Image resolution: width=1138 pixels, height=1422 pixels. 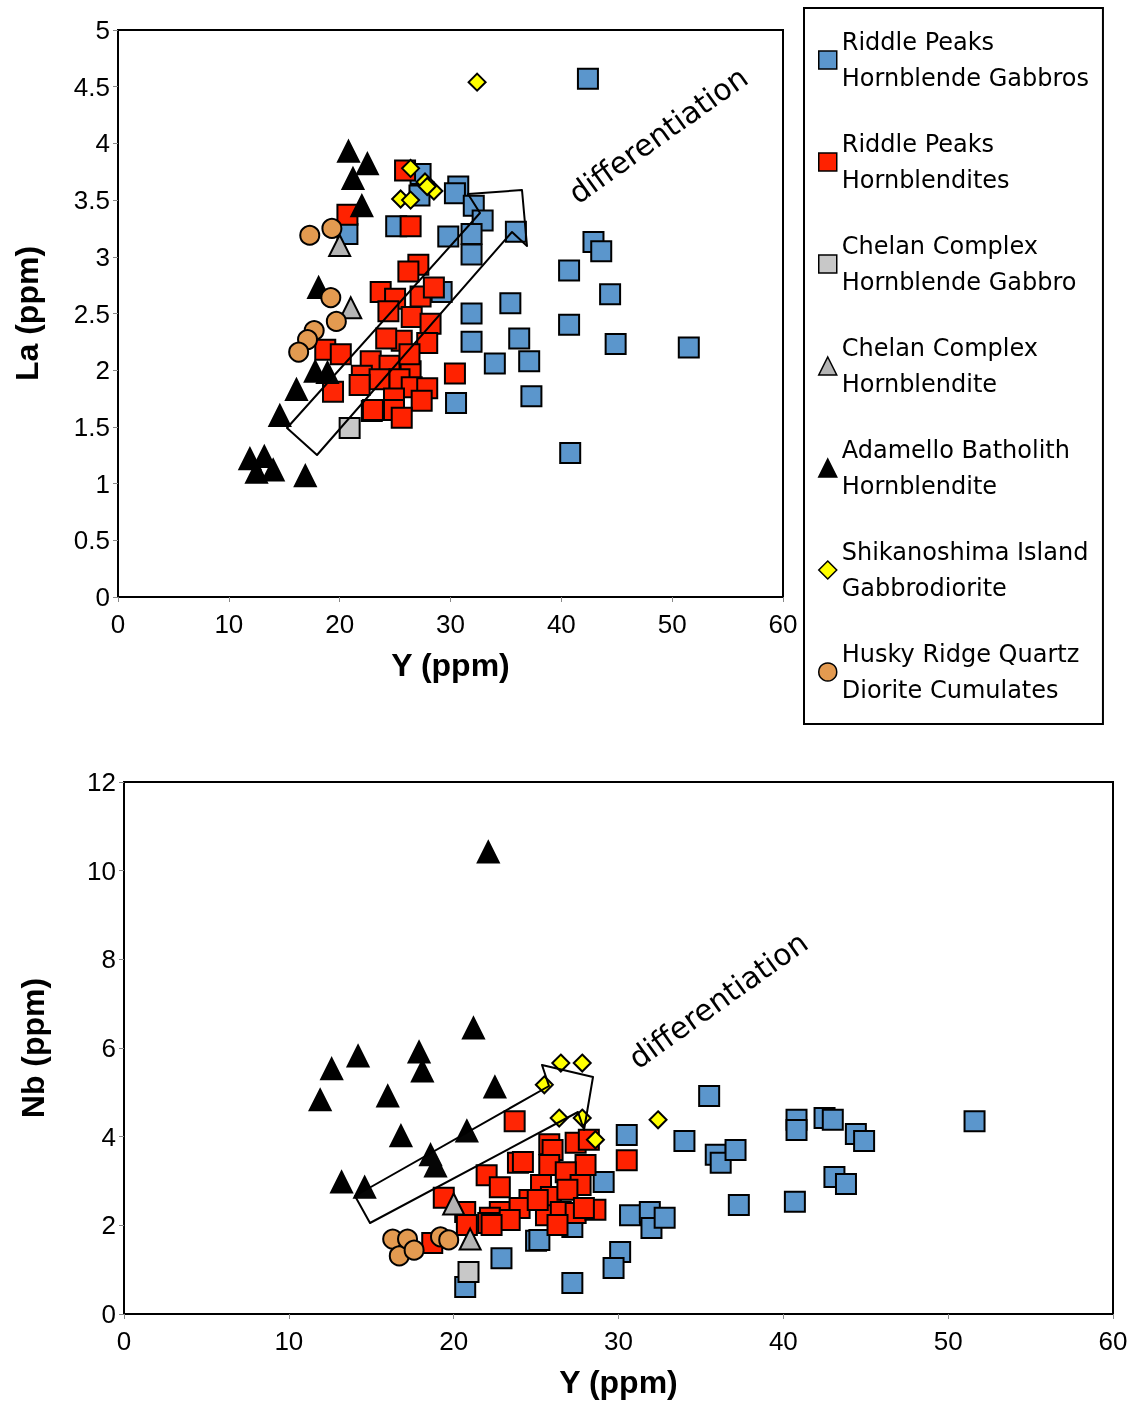 I want to click on y-axis-title: La (ppm), so click(x=27, y=313).